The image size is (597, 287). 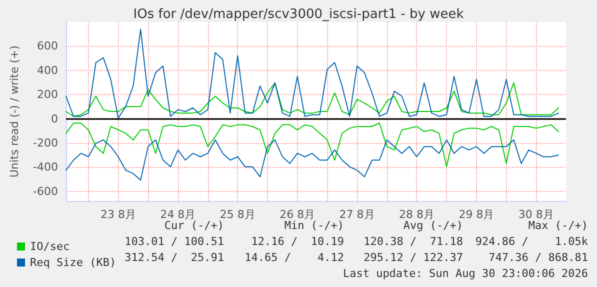 What do you see at coordinates (238, 214) in the screenshot?
I see `x-tick-label: 25 8月` at bounding box center [238, 214].